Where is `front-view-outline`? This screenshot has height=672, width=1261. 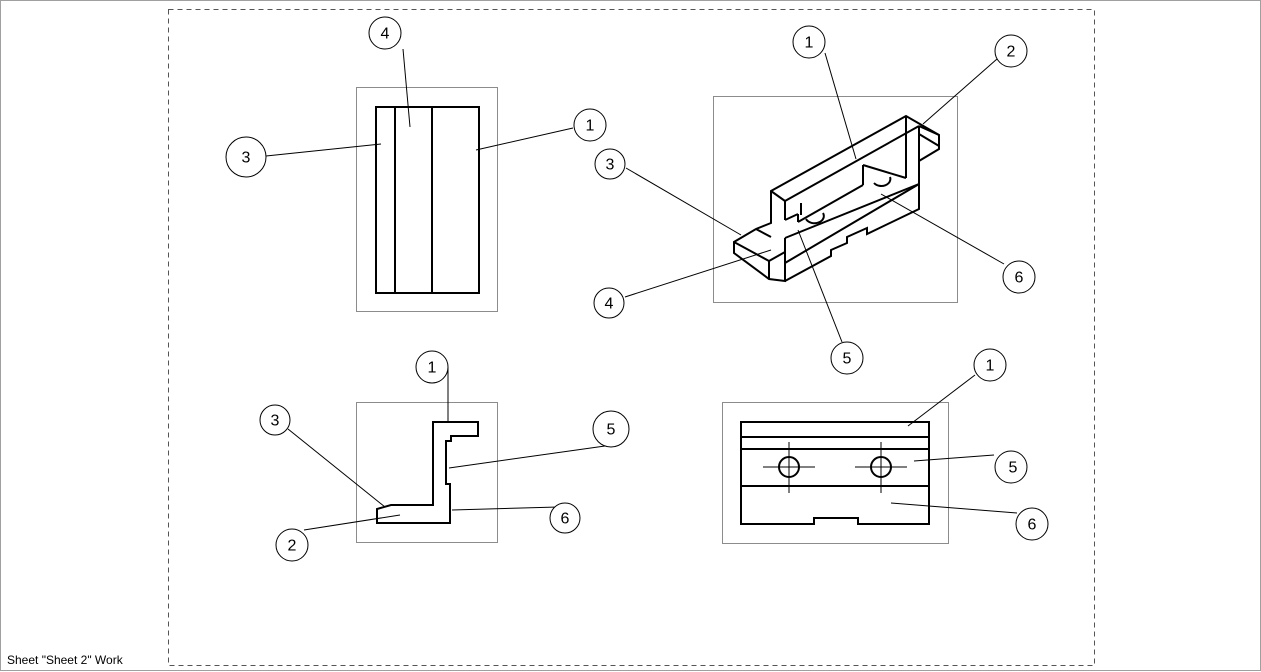
front-view-outline is located at coordinates (835, 473).